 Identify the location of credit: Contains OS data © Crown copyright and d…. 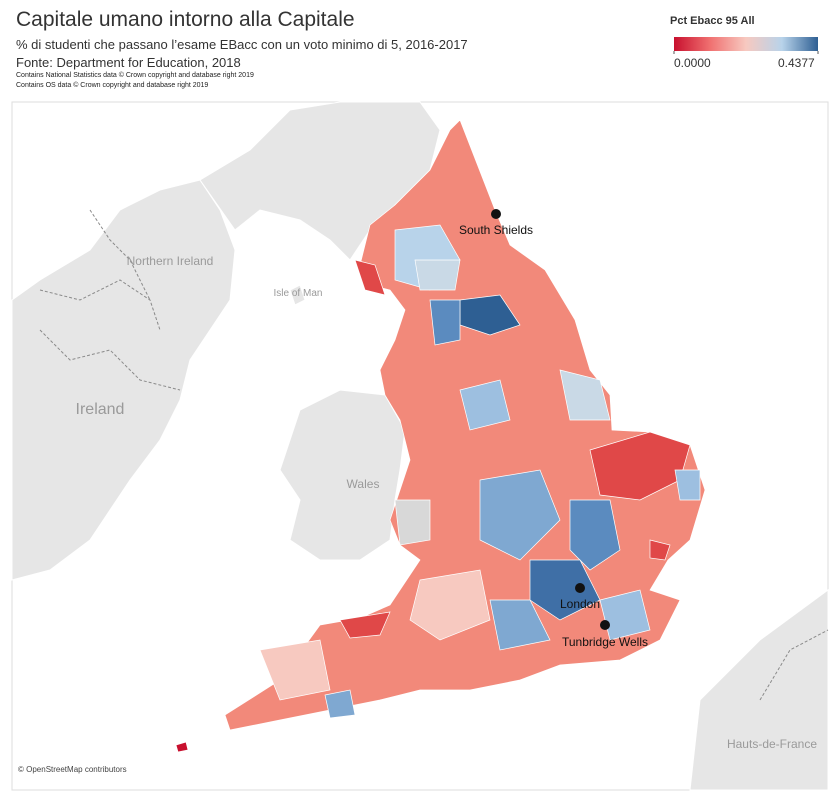
(112, 85).